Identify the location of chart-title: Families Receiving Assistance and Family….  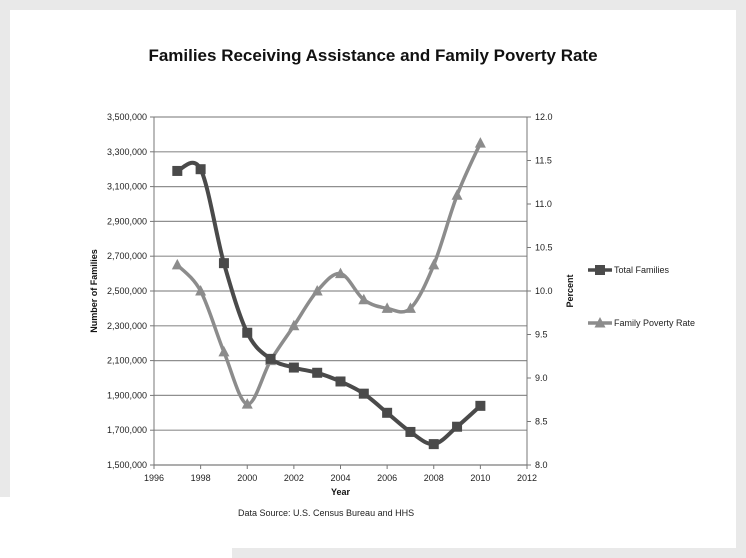
(373, 55).